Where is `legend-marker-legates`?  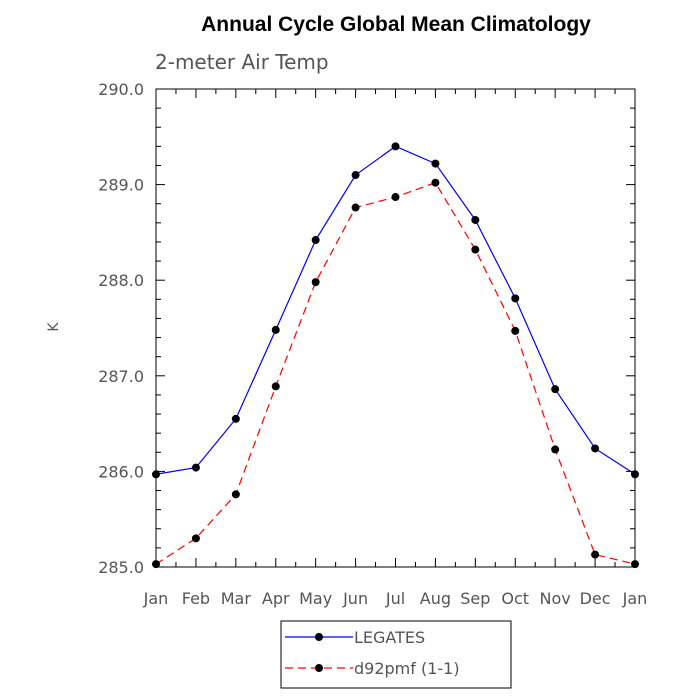 legend-marker-legates is located at coordinates (319, 637).